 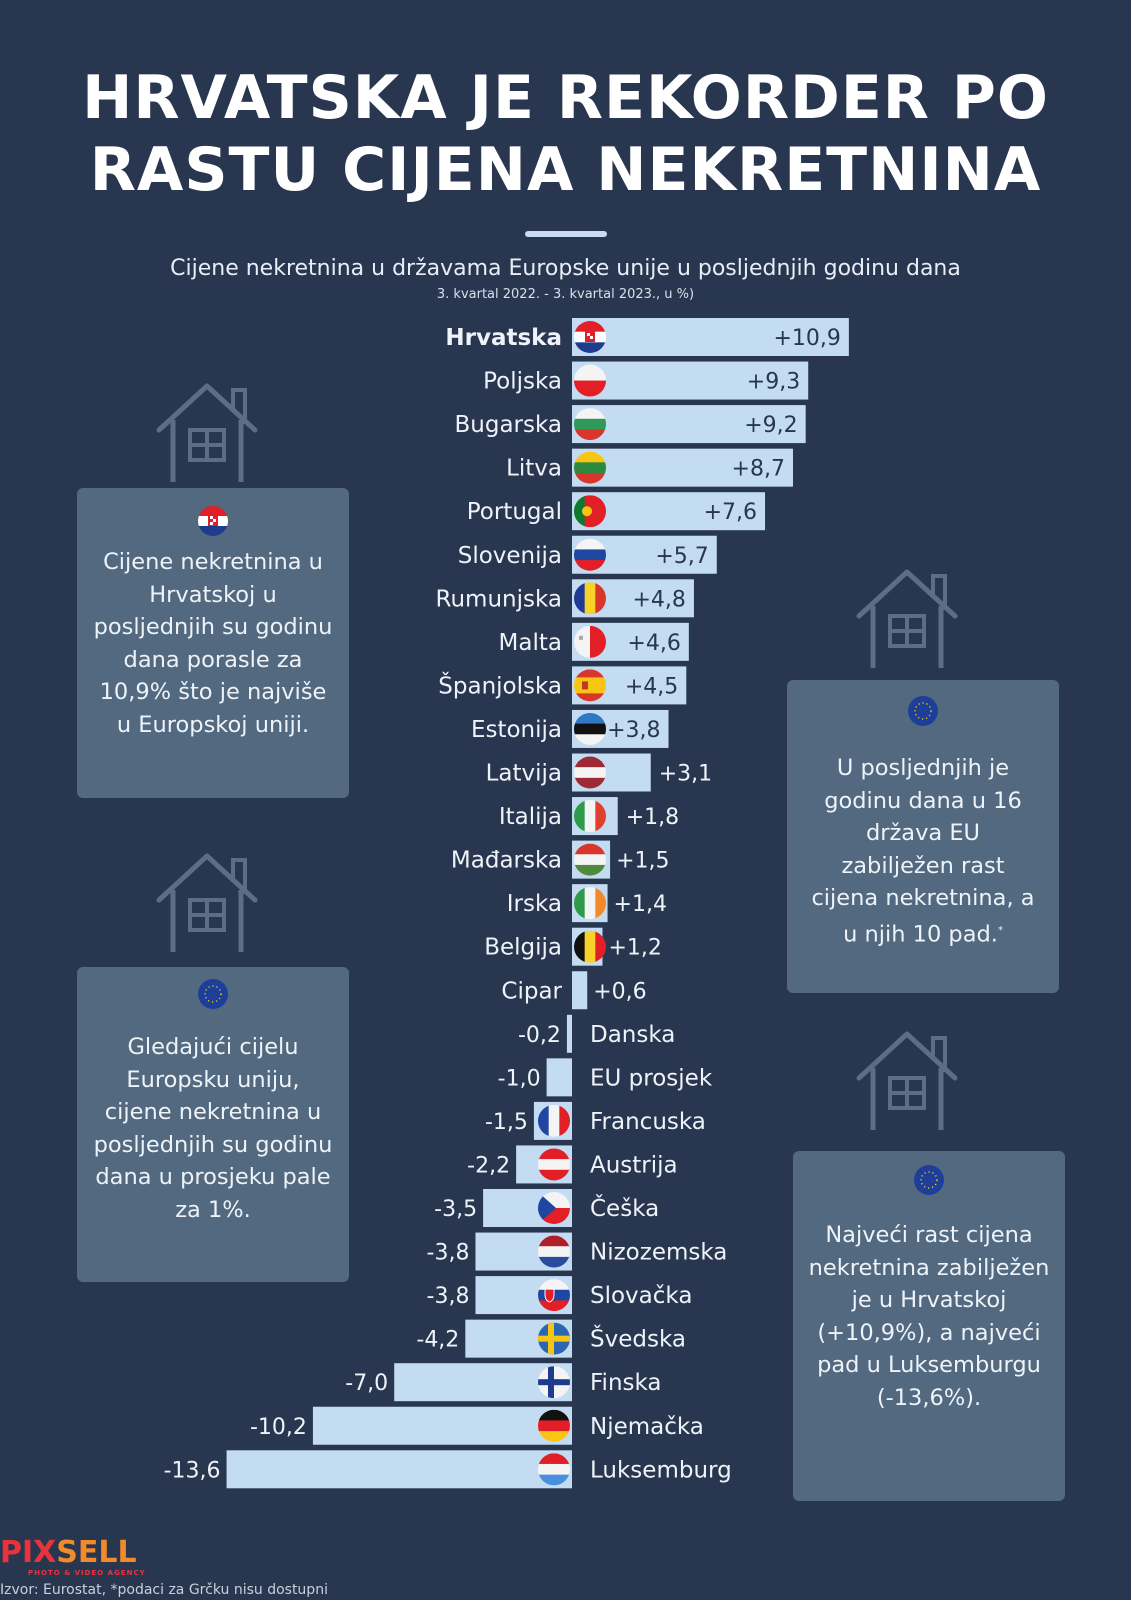 I want to click on title-divider, so click(x=566, y=234).